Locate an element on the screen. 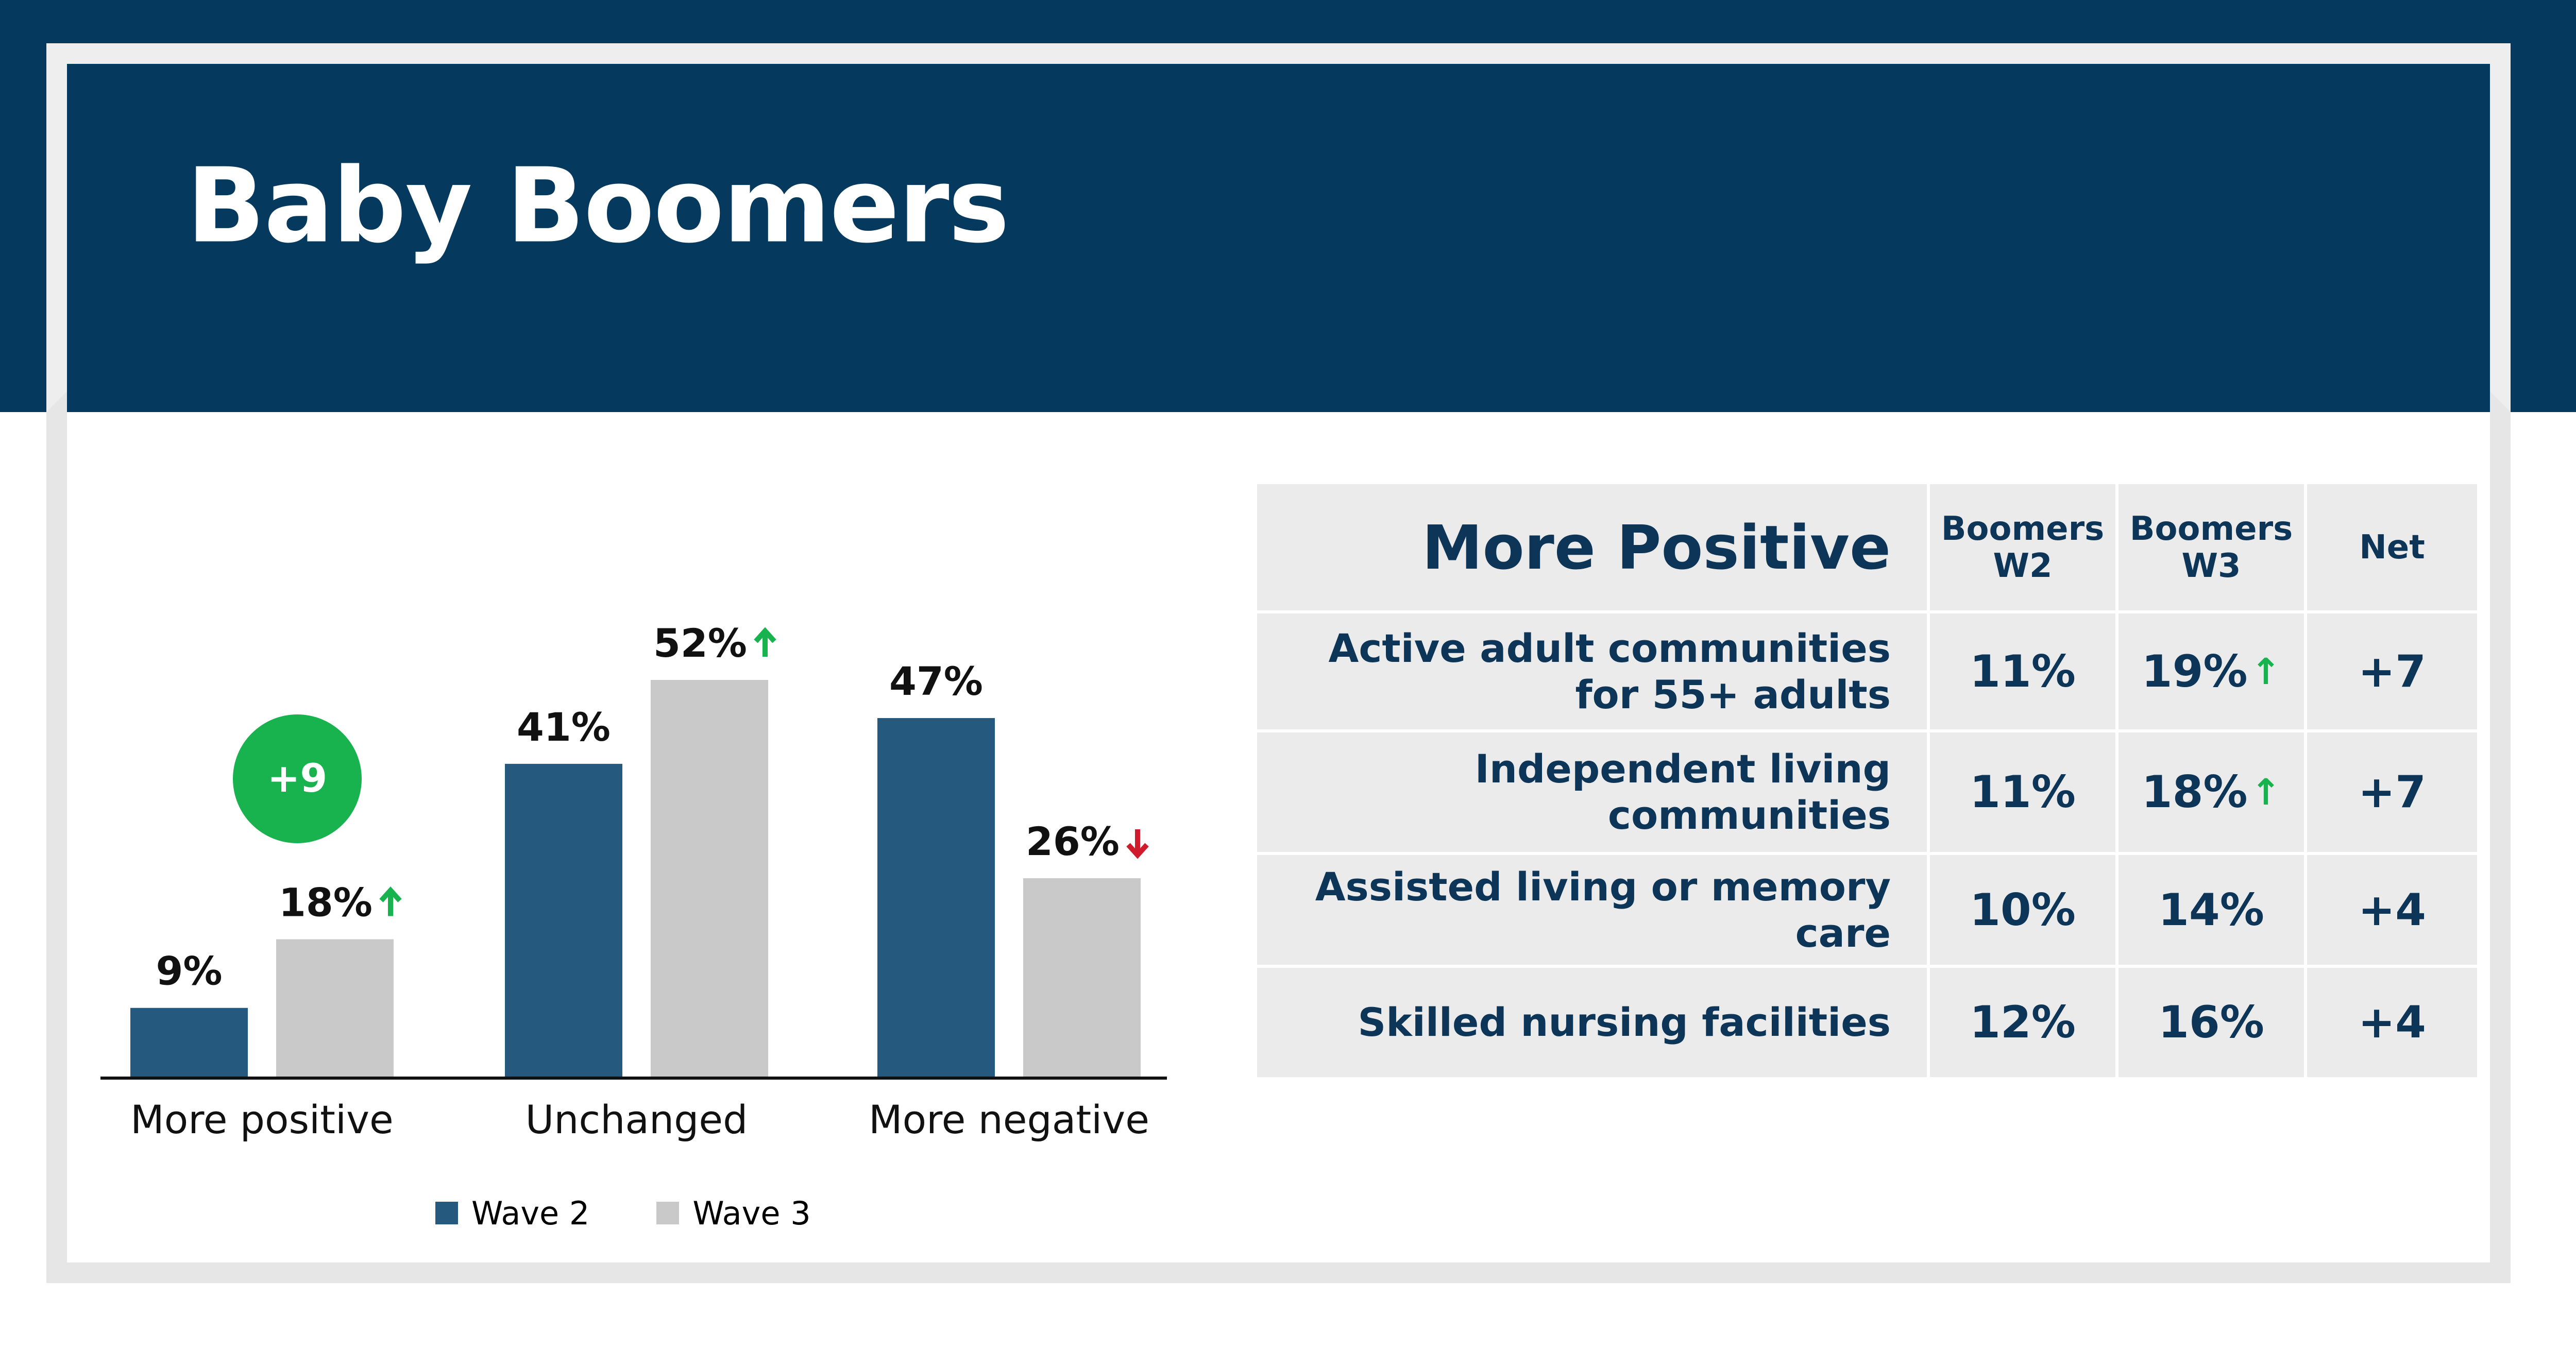  table-title: More Positive is located at coordinates (1592, 547).